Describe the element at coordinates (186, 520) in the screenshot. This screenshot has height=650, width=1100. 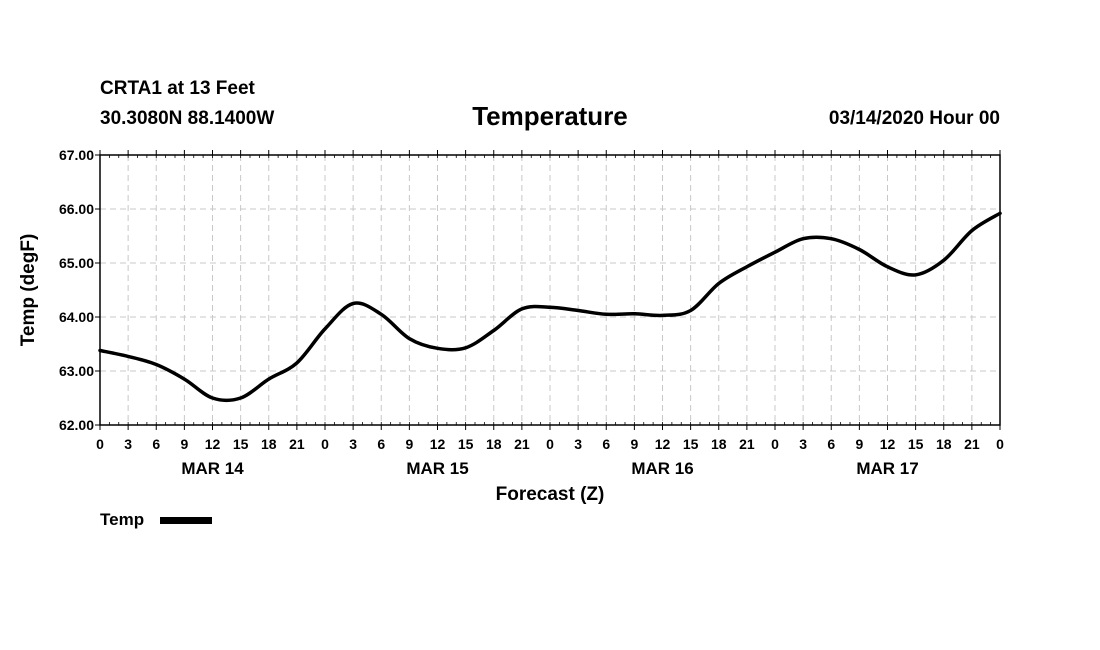
I see `legend-swatch` at that location.